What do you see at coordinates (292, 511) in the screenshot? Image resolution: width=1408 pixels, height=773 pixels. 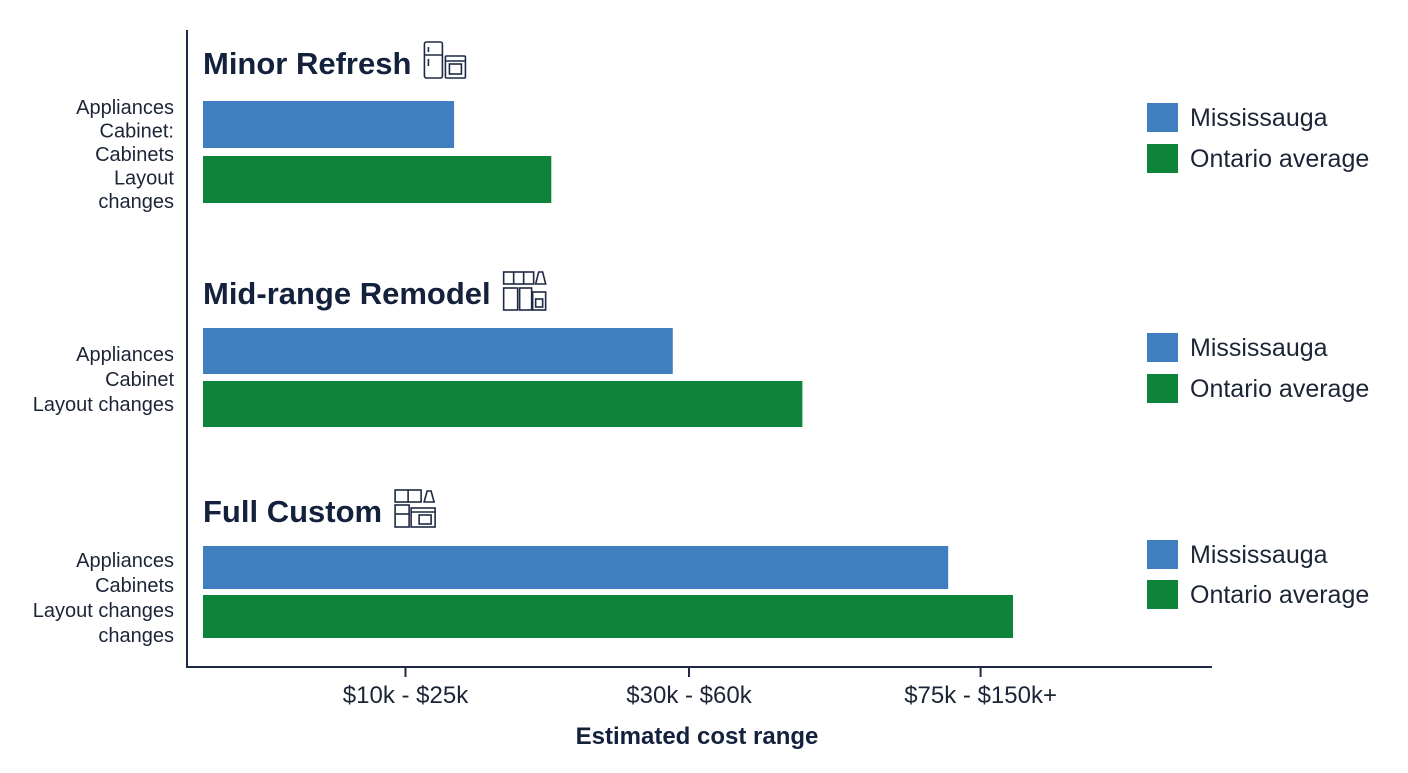 I see `group-title: Full Custom` at bounding box center [292, 511].